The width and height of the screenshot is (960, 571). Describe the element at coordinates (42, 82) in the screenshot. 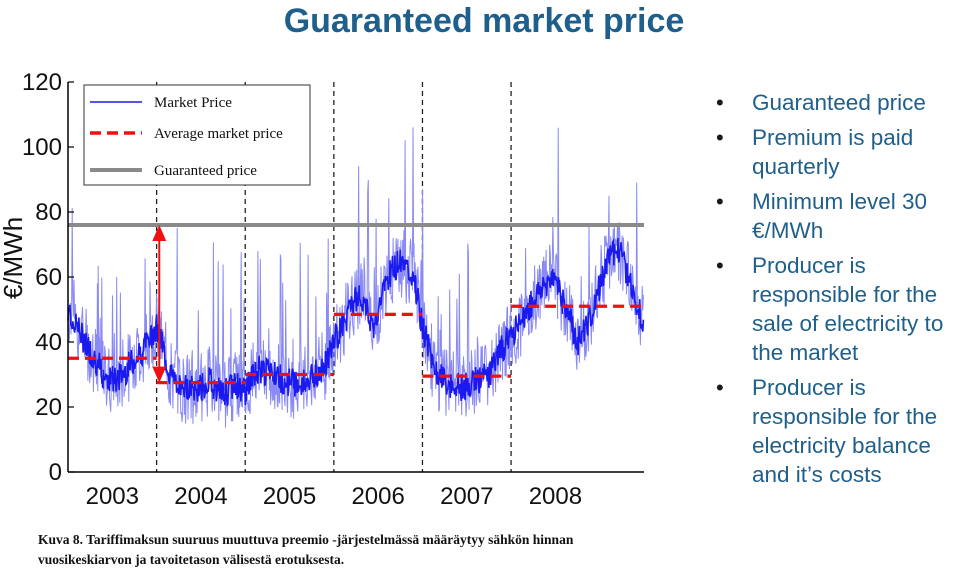

I see `y-tick-label: 120` at that location.